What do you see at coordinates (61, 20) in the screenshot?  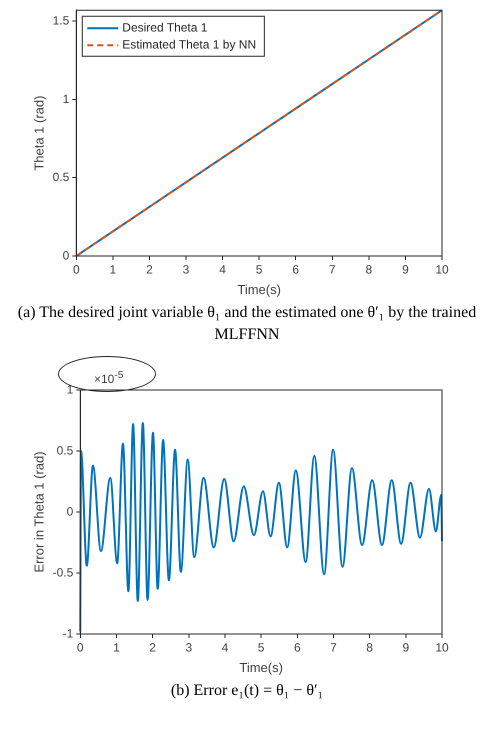 I see `y-tick-label: 1.5` at bounding box center [61, 20].